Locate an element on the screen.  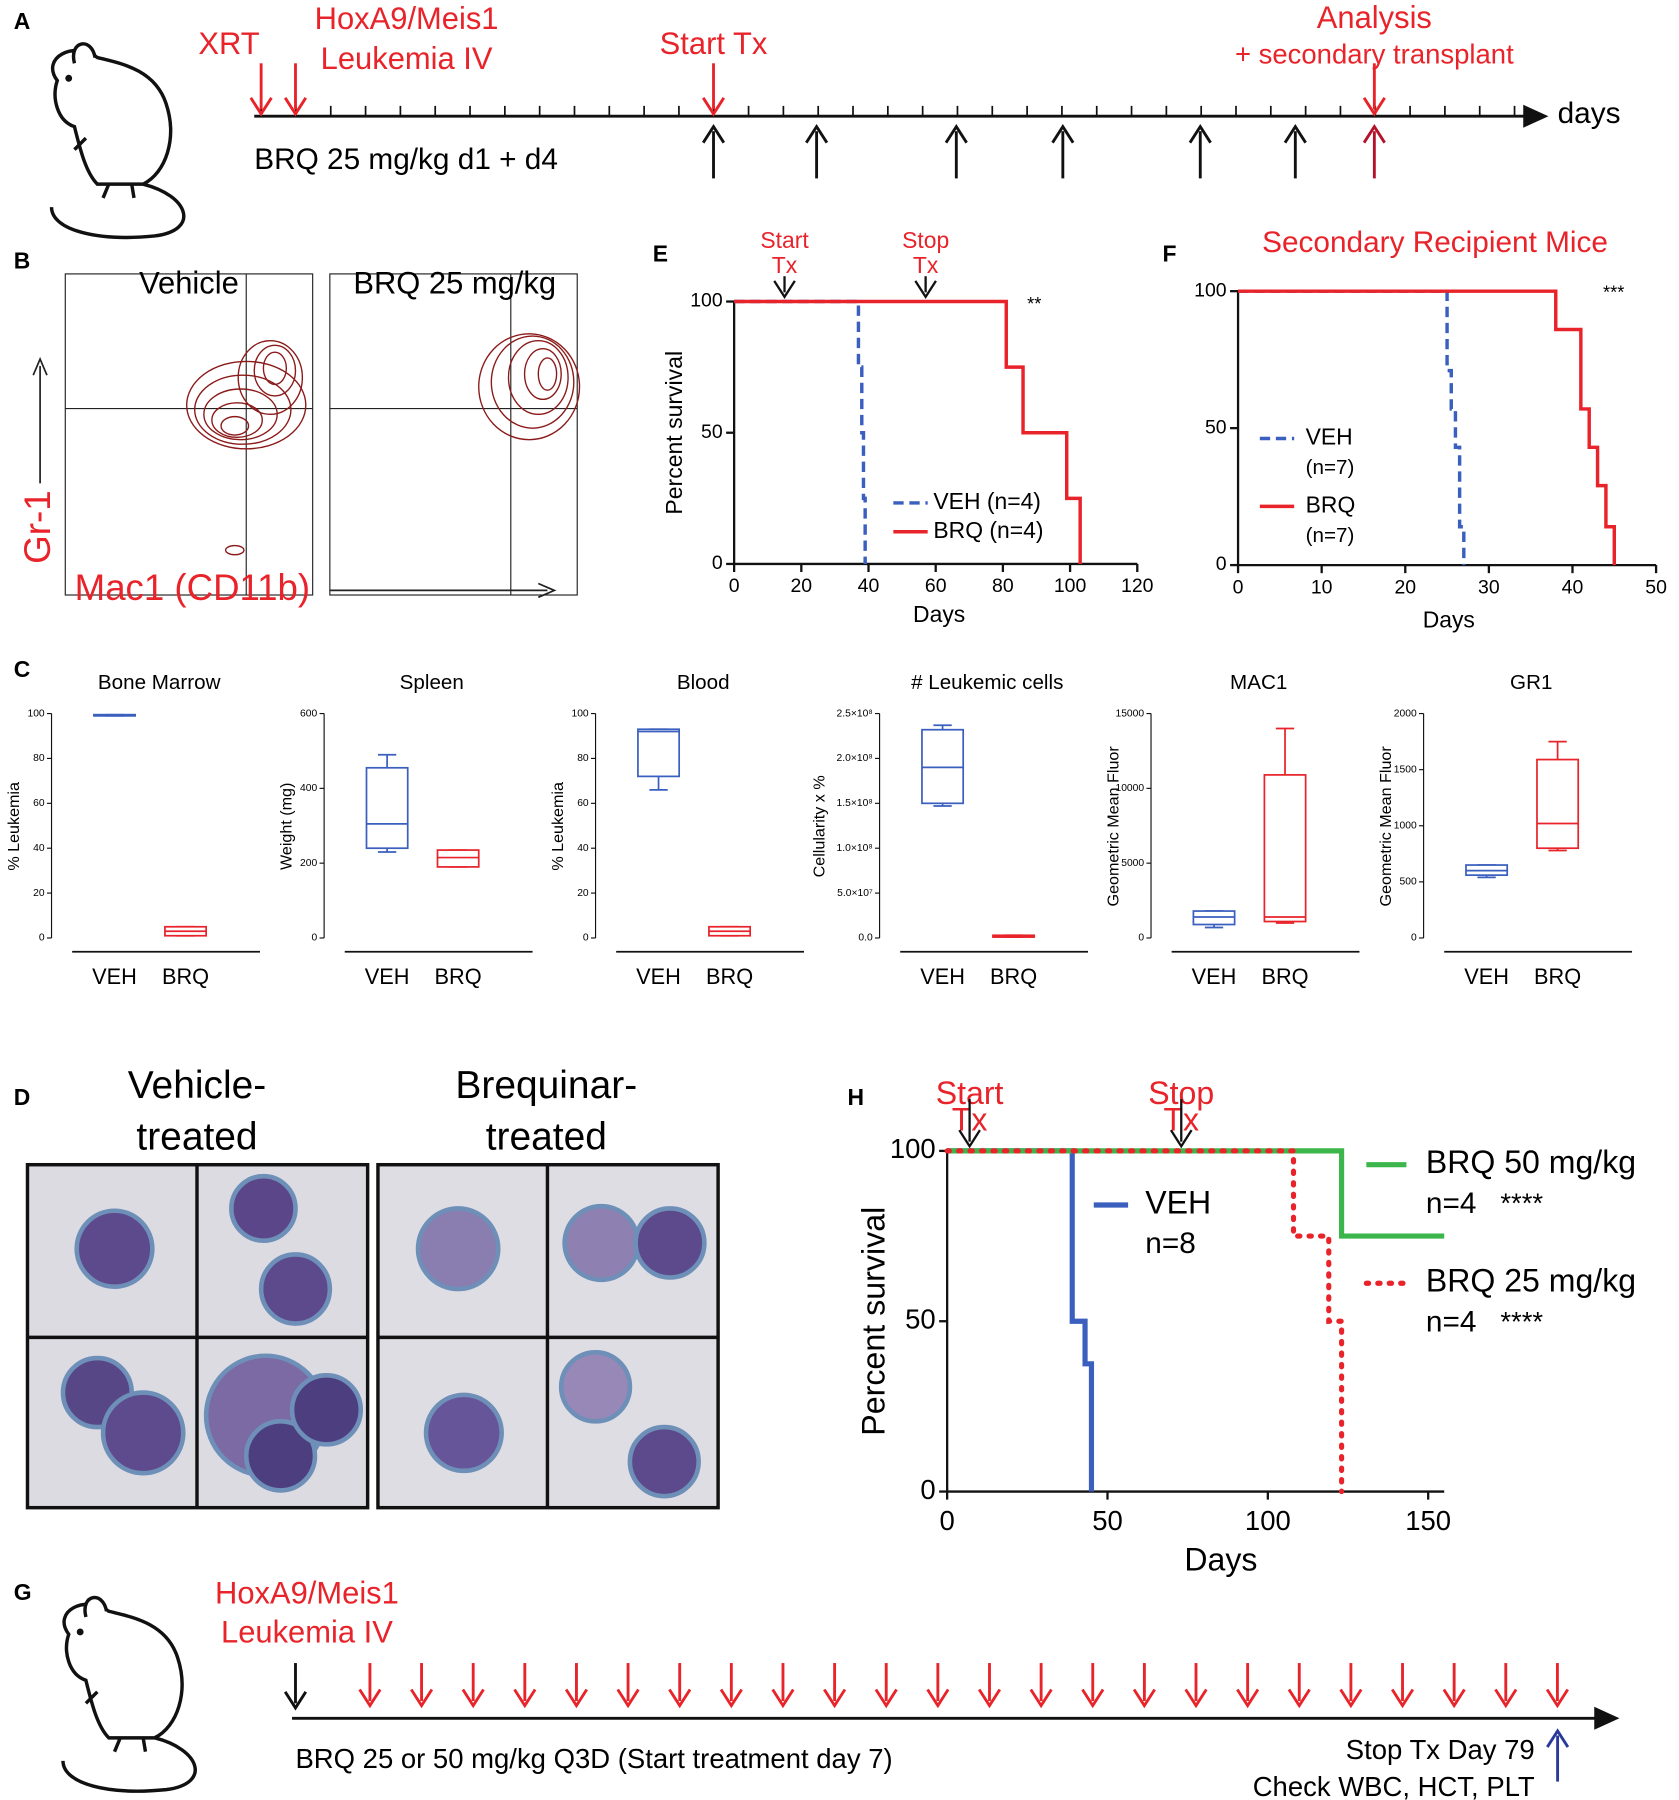
label: BRQ 25 mg/kg d1 + d4 is located at coordinates (406, 159).